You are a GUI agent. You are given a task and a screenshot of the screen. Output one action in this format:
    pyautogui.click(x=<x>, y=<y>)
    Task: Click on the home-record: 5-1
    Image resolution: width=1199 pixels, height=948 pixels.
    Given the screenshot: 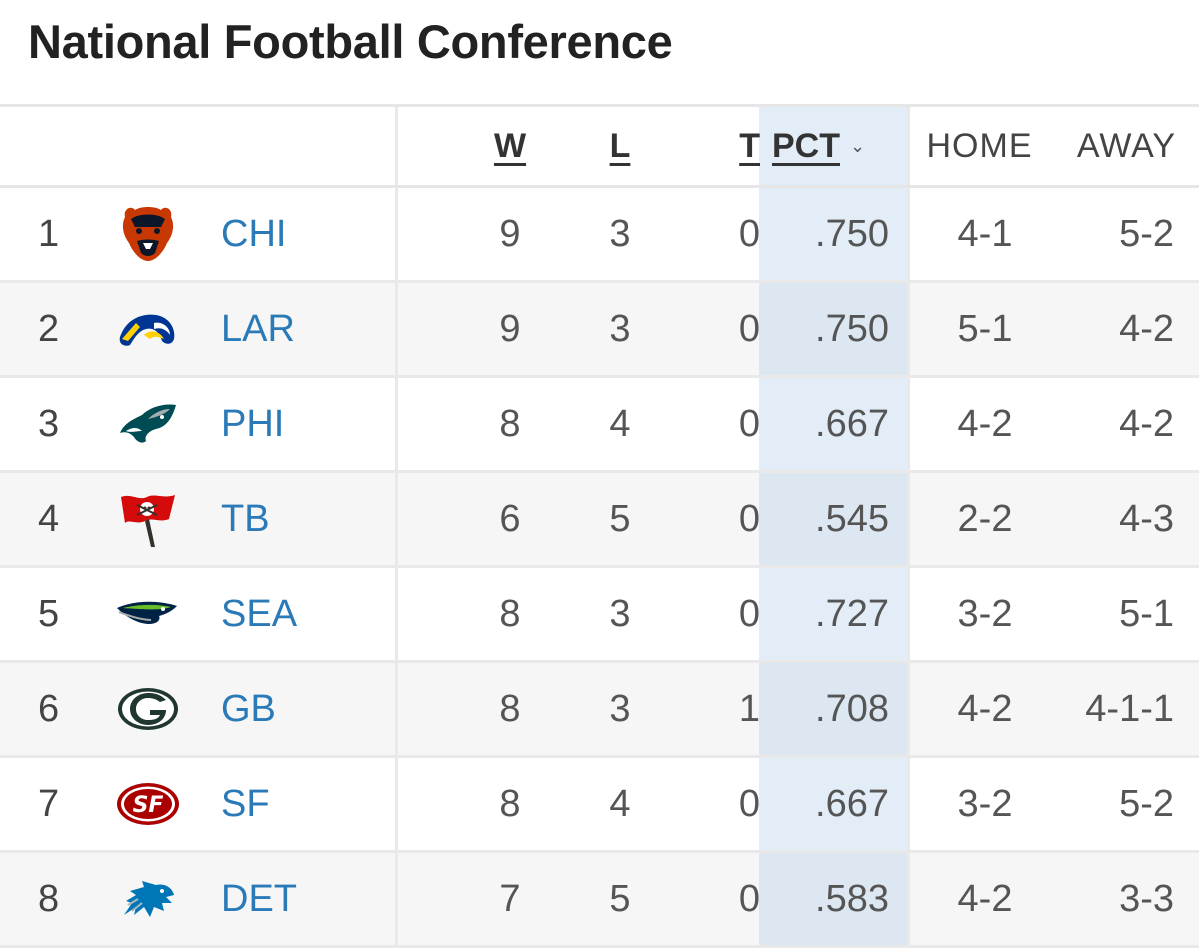 What is the action you would take?
    pyautogui.click(x=985, y=328)
    